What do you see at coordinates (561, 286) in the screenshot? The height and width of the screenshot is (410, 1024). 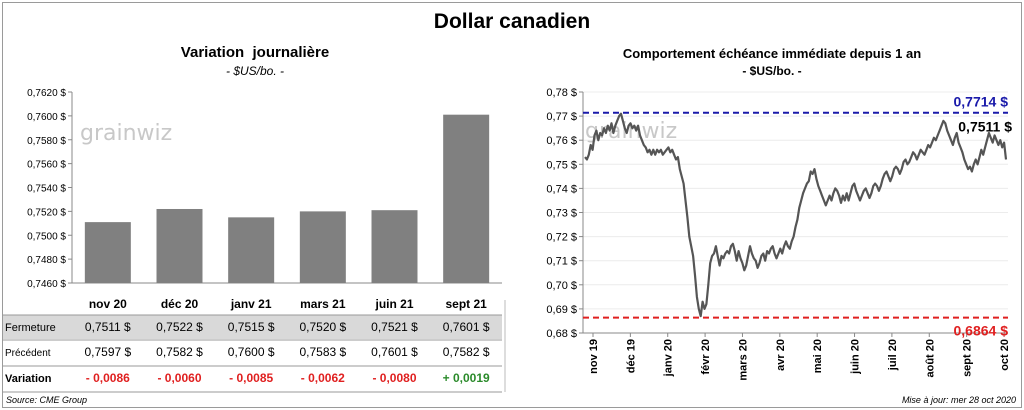 I see `line-y-tick-label: 0,70 $` at bounding box center [561, 286].